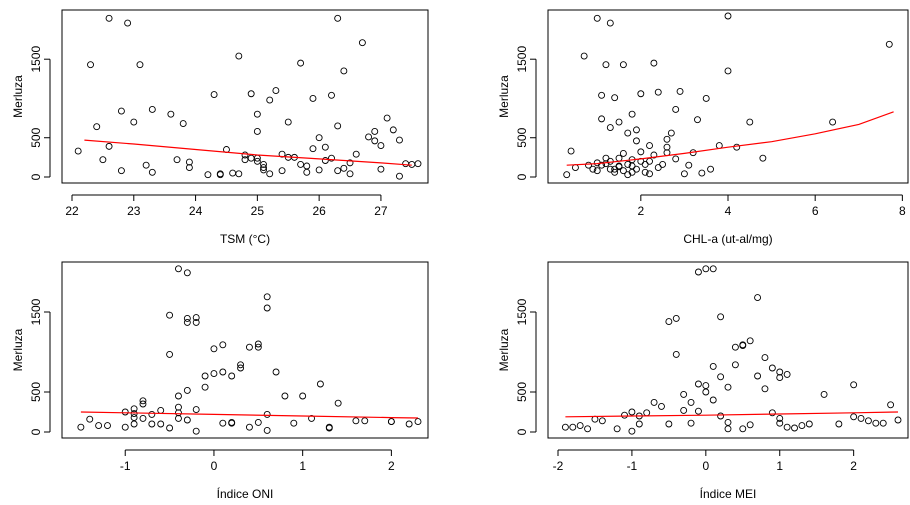 This screenshot has width=910, height=505. I want to click on x-tick-label: 1, so click(779, 466).